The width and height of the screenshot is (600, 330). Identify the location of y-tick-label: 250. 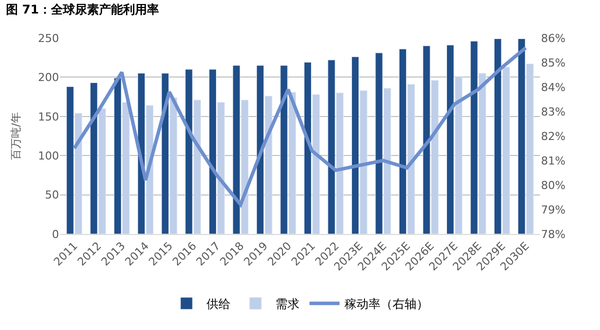
(48, 38).